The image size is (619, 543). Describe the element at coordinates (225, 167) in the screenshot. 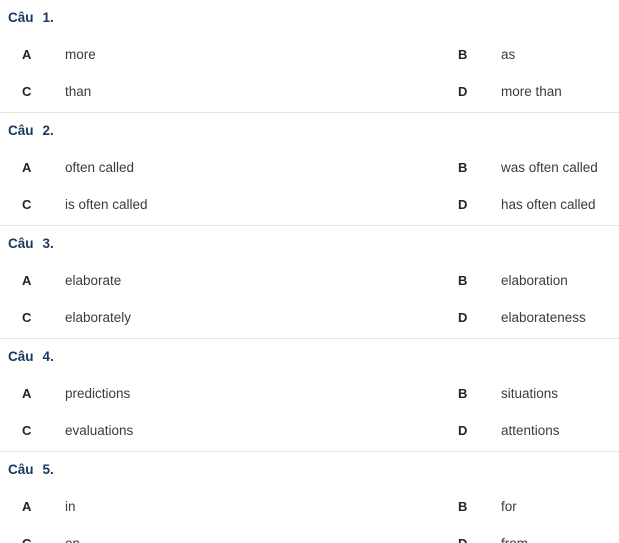

I see `option-row-a: A often called` at that location.